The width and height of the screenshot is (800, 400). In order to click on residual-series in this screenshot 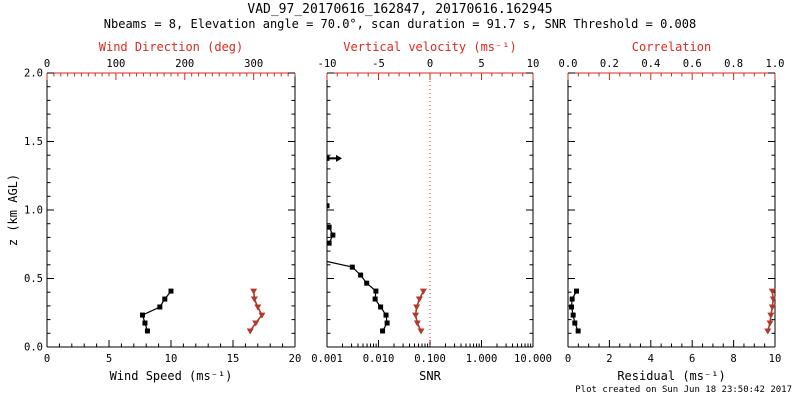, I will do `click(575, 311)`.